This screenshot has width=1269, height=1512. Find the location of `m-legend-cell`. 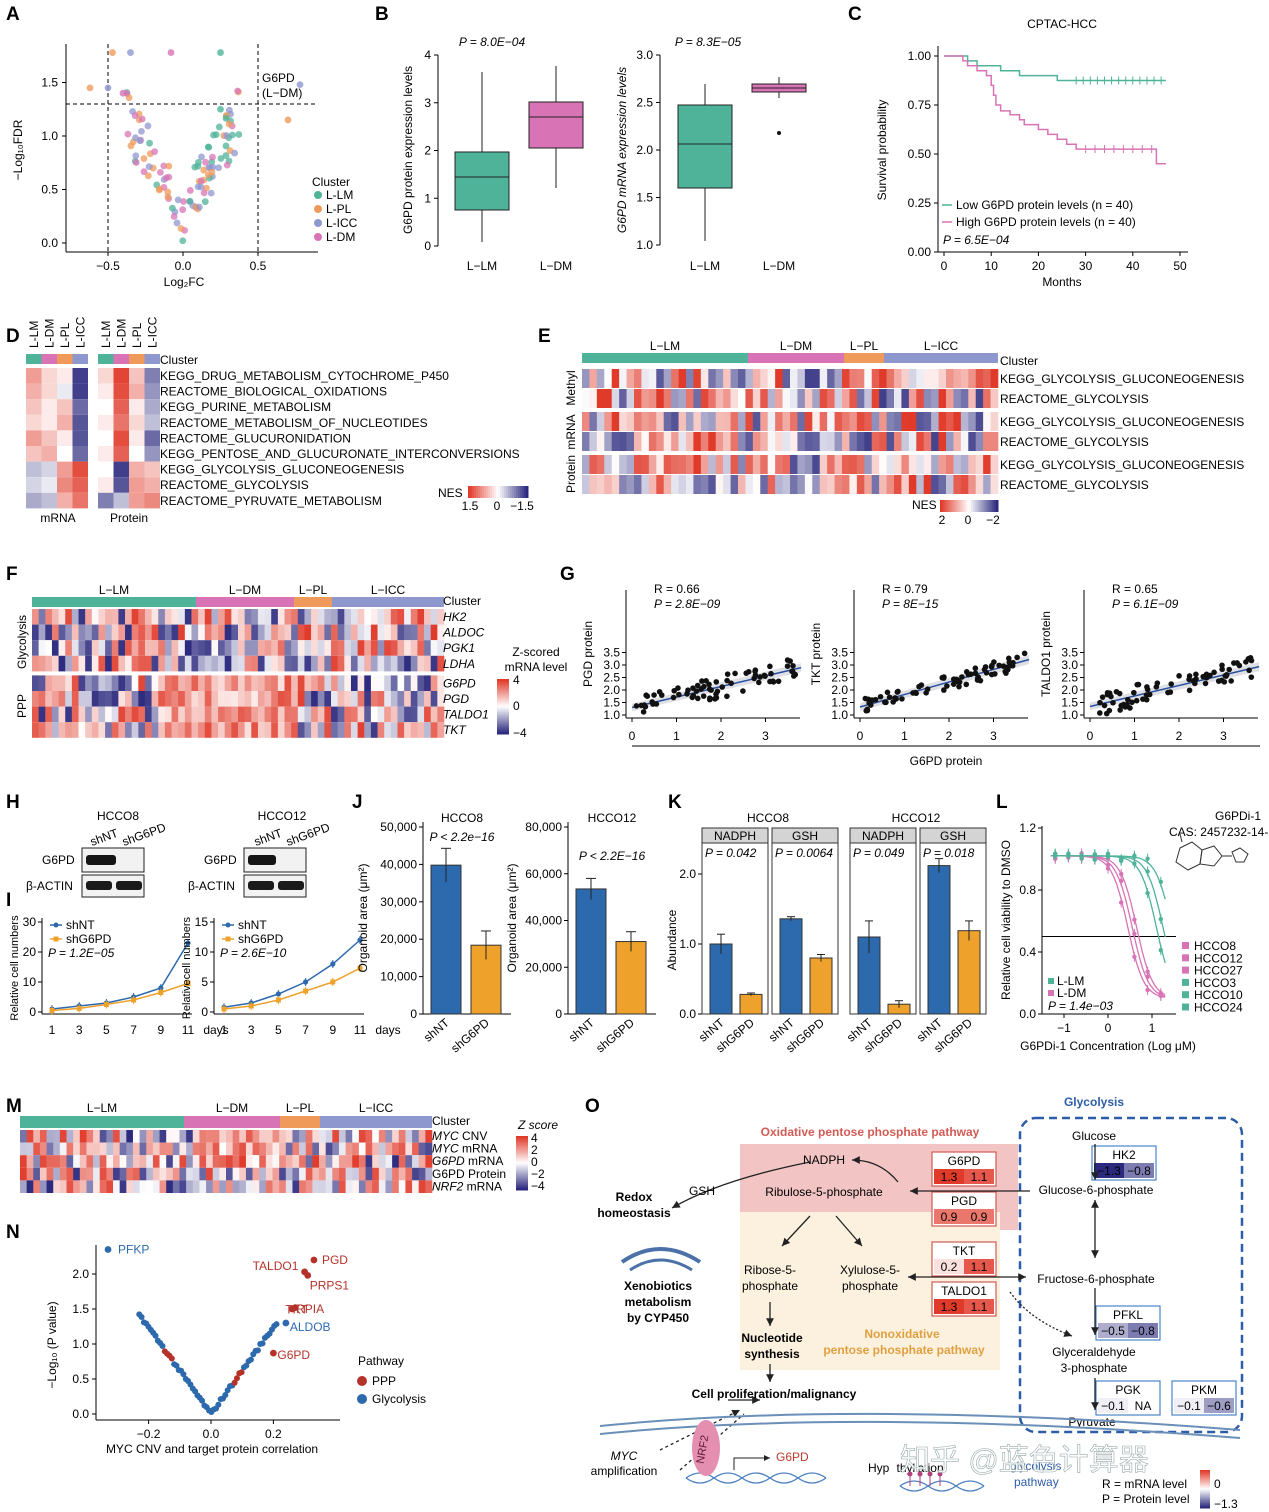

m-legend-cell is located at coordinates (522, 1139).